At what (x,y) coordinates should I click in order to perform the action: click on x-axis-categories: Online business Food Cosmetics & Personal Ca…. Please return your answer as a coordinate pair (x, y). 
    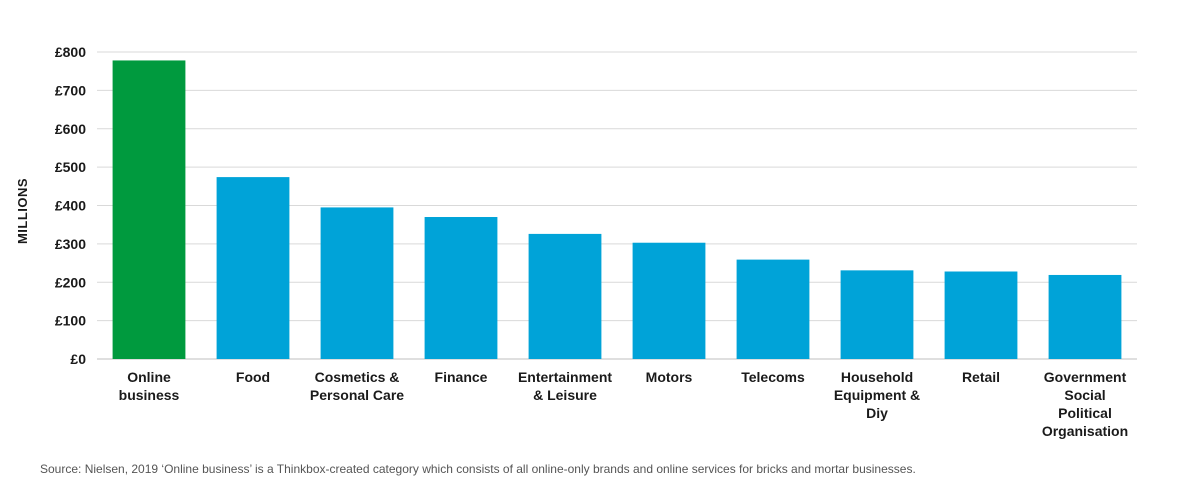
    Looking at the image, I should click on (624, 404).